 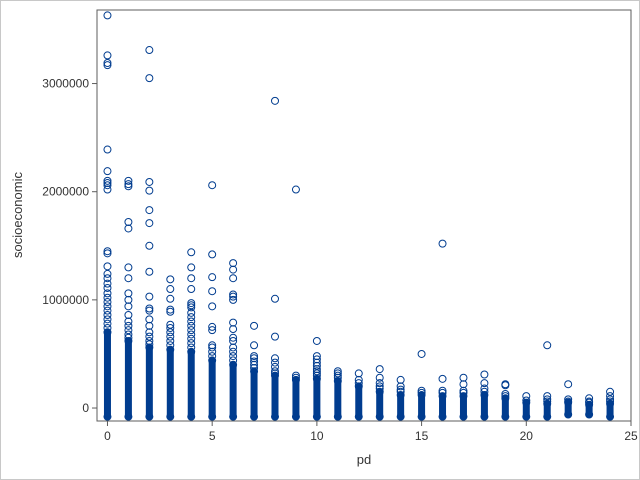 What do you see at coordinates (65, 84) in the screenshot?
I see `y-tick-label: 3000000` at bounding box center [65, 84].